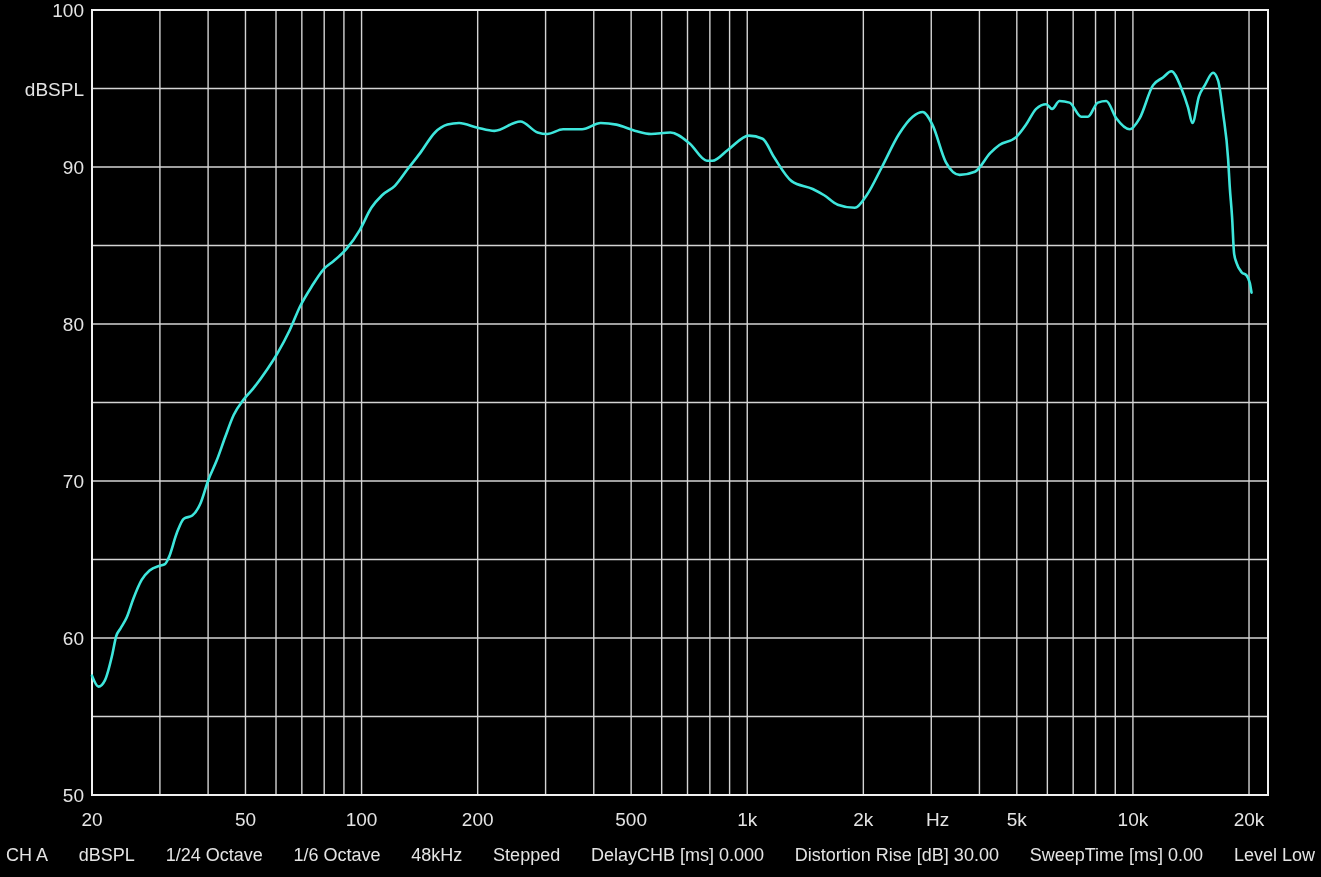  What do you see at coordinates (1274, 855) in the screenshot?
I see `text: Level Low` at bounding box center [1274, 855].